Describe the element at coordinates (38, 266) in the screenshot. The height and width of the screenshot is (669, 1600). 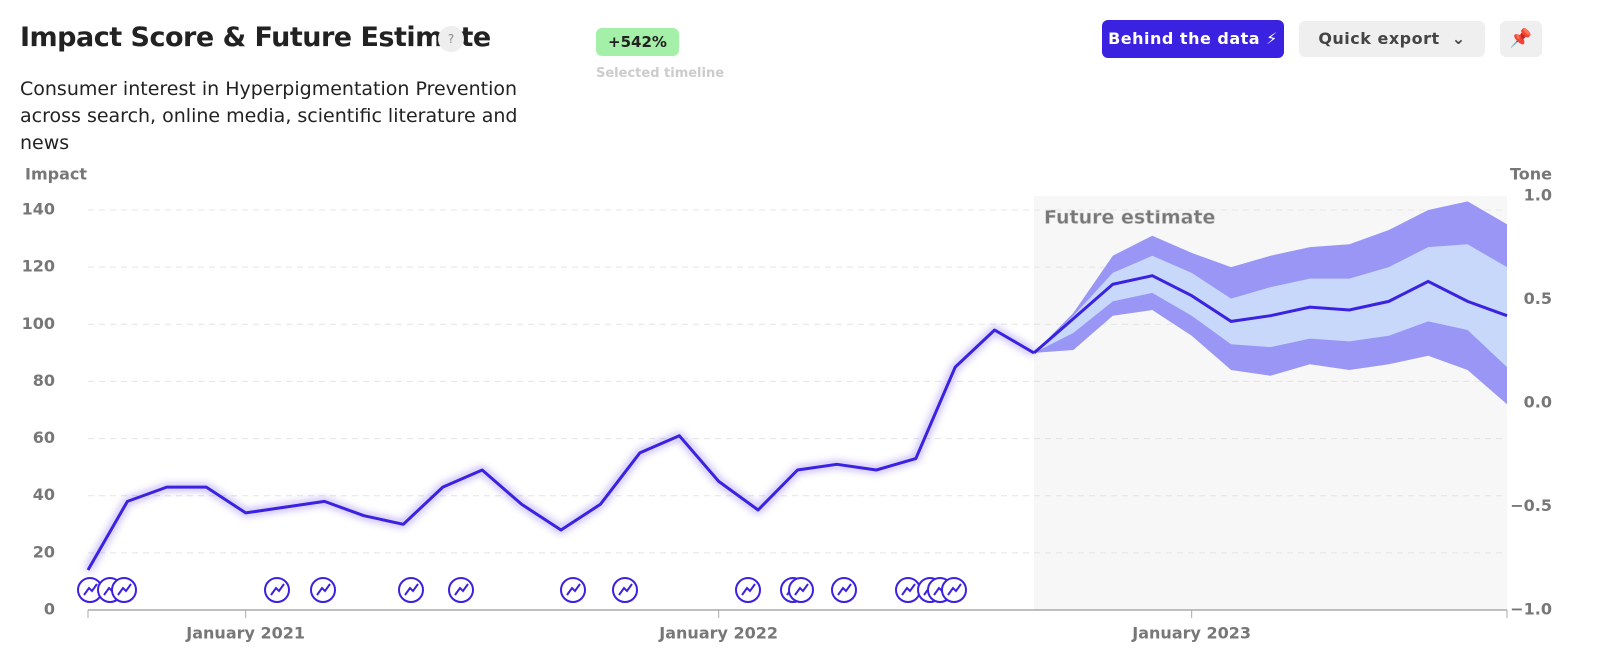
I see `y-tick-label: 120` at that location.